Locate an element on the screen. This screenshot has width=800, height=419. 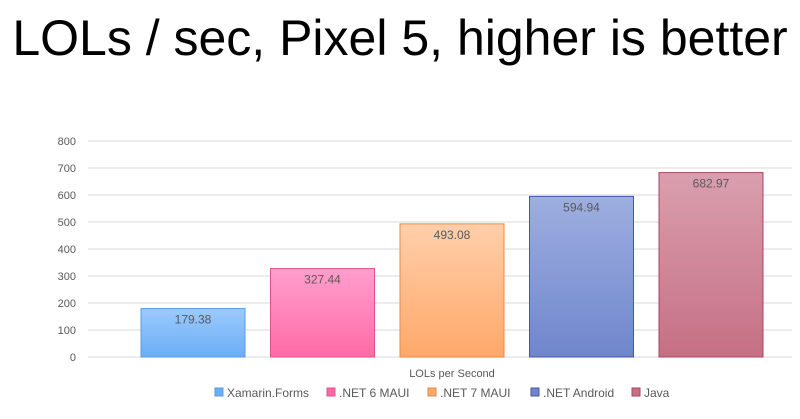
data-label: 493.08 is located at coordinates (452, 235).